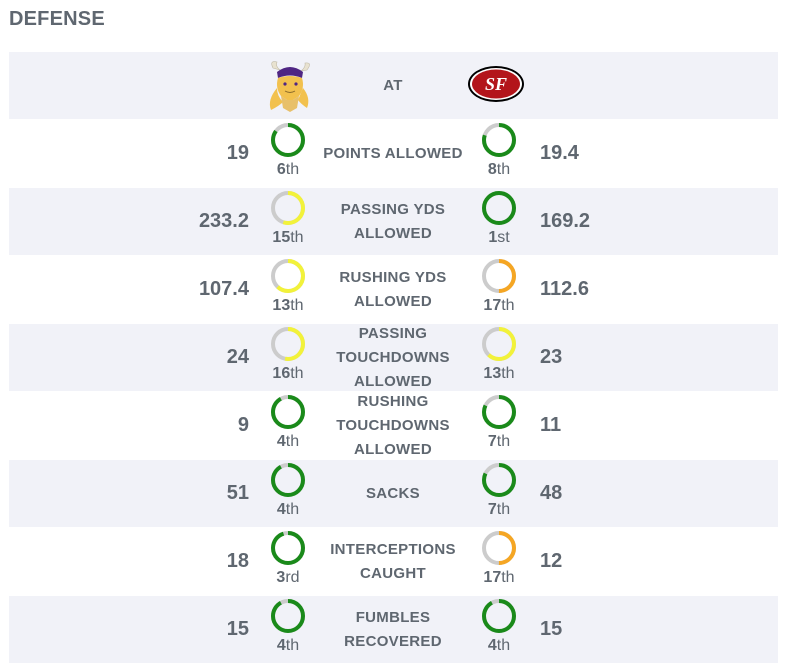  I want to click on 49ers-logo-icon: SF, so click(496, 86).